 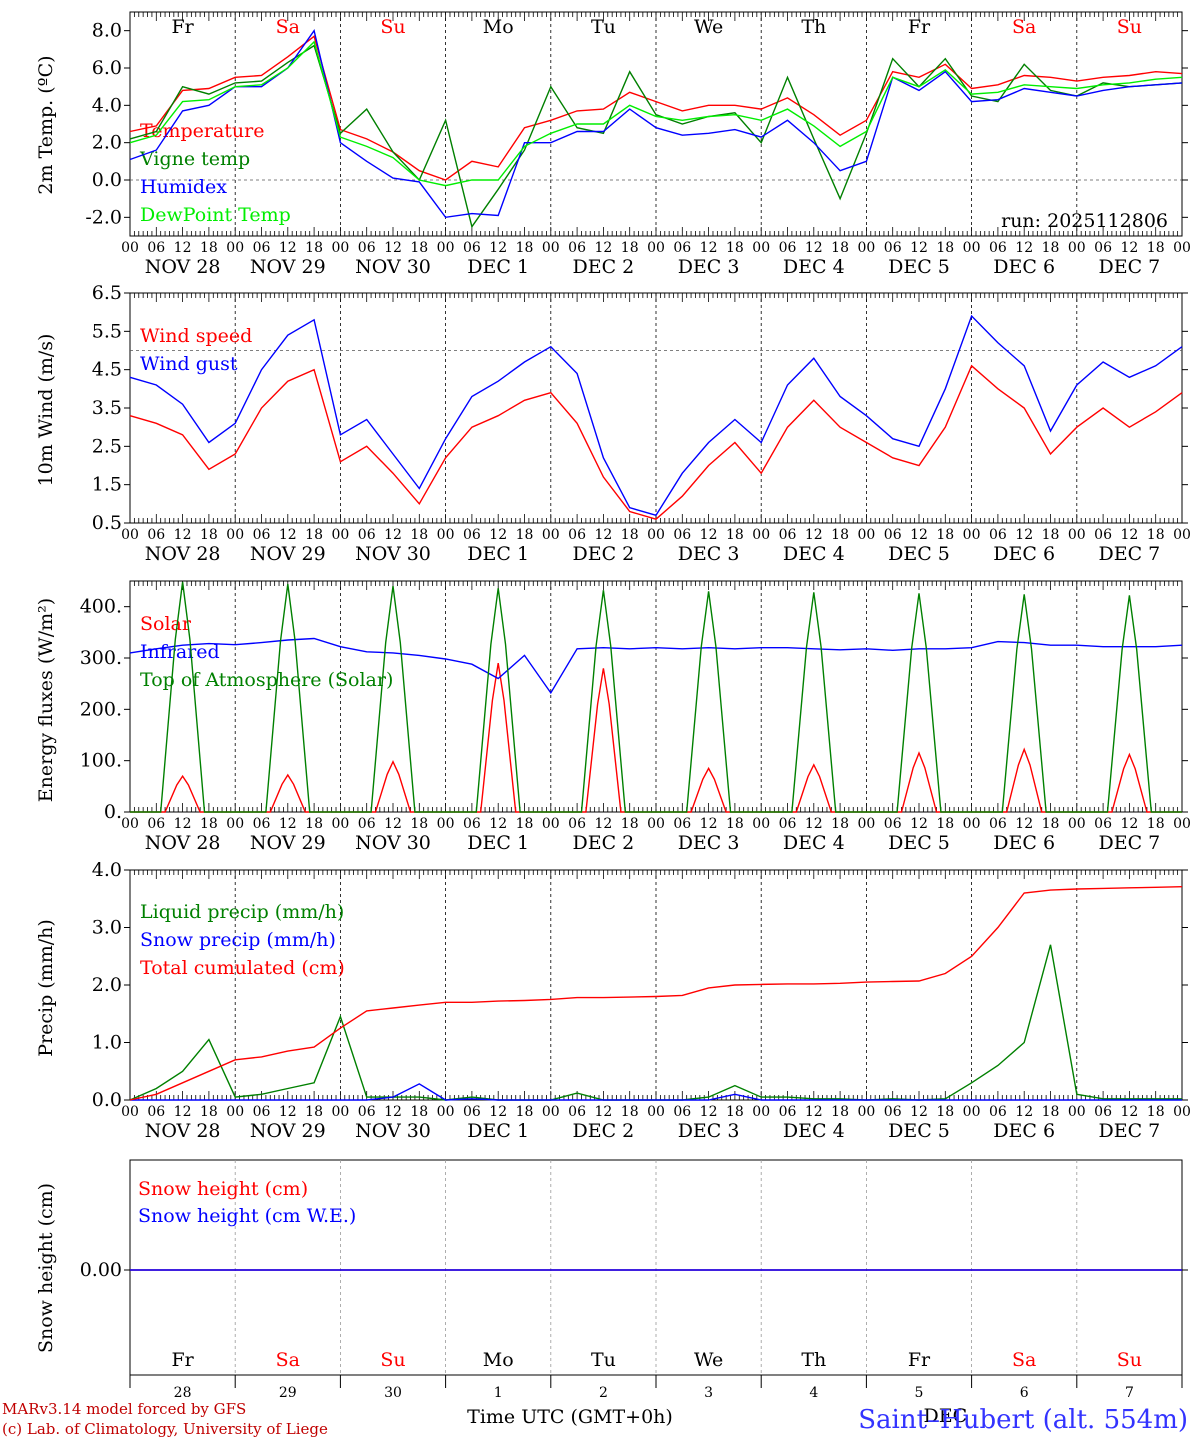 I want to click on legend-entry: Liquid precip (mm/h), so click(x=242, y=912).